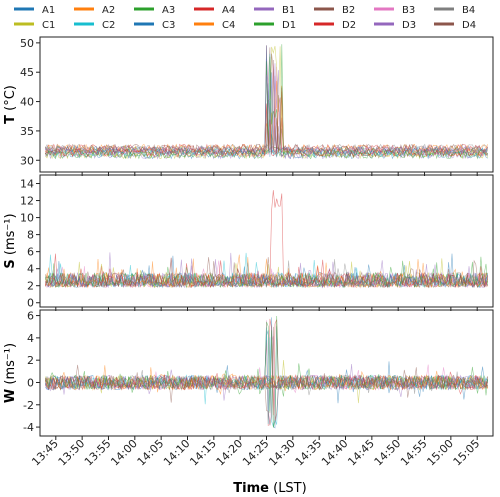  Describe the element at coordinates (94, 25) in the screenshot. I see `legend-entry-c2: C2` at that location.